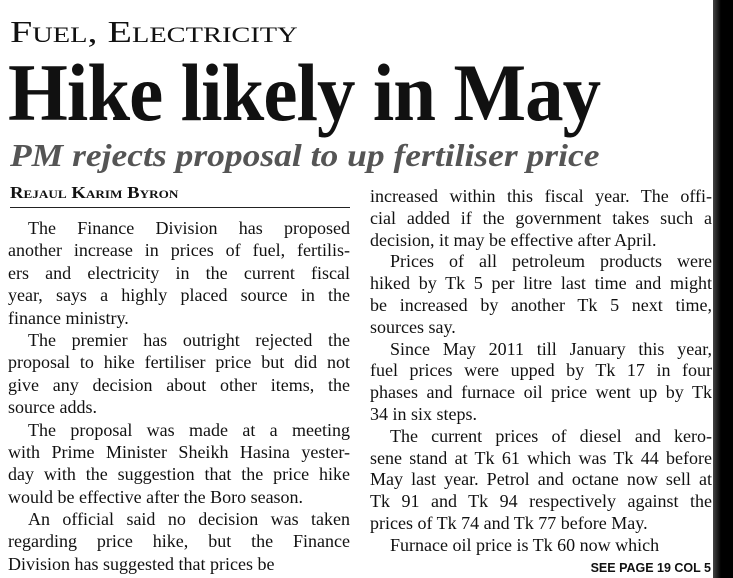  I want to click on text: An official said no decision was taken, so click(189, 519).